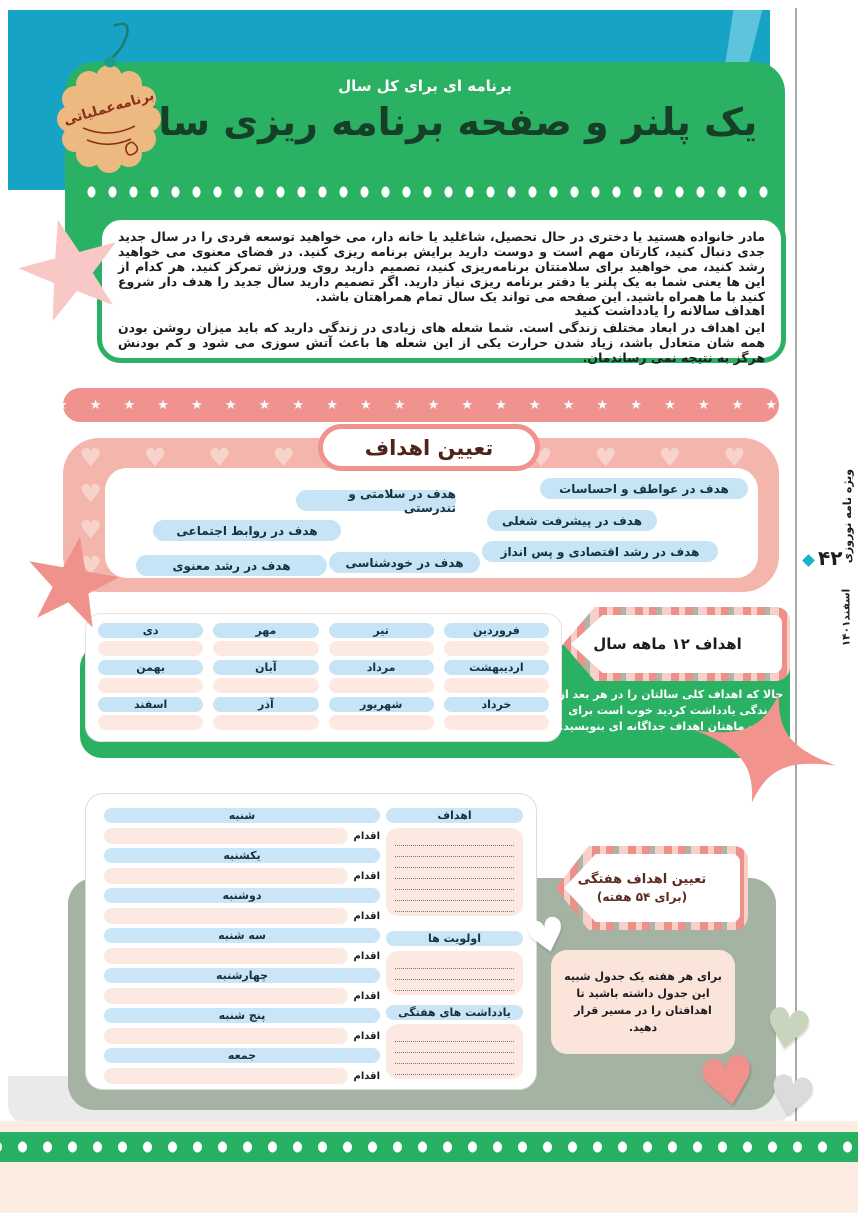 This screenshot has height=1220, width=858. Describe the element at coordinates (787, 1029) in the screenshot. I see `green-heart-icon: ♥` at that location.